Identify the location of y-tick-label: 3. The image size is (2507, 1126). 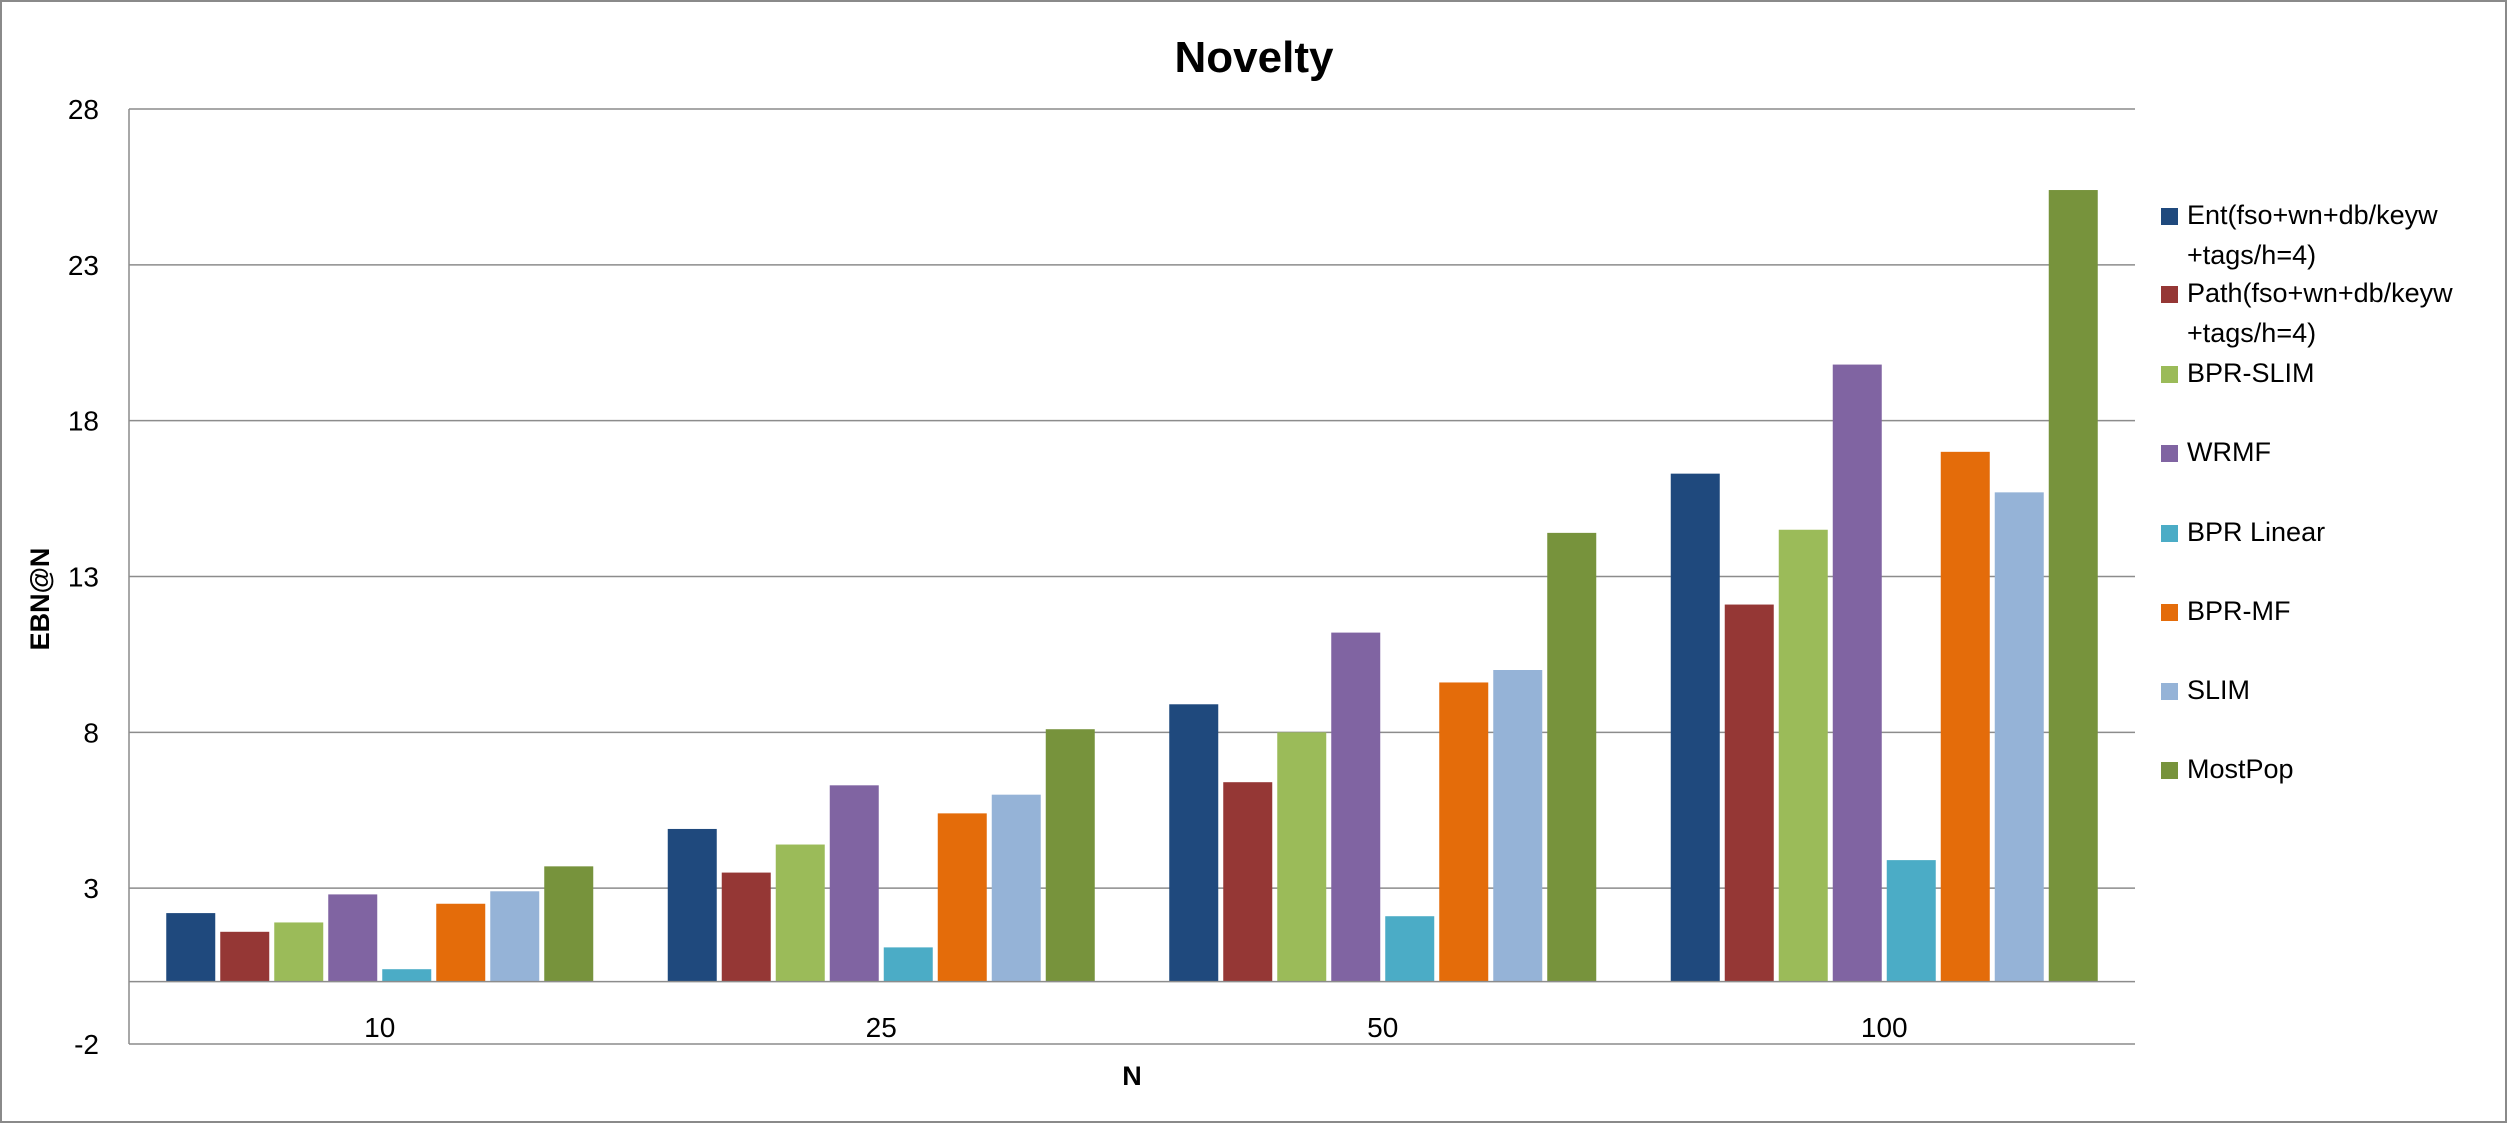
(91, 888).